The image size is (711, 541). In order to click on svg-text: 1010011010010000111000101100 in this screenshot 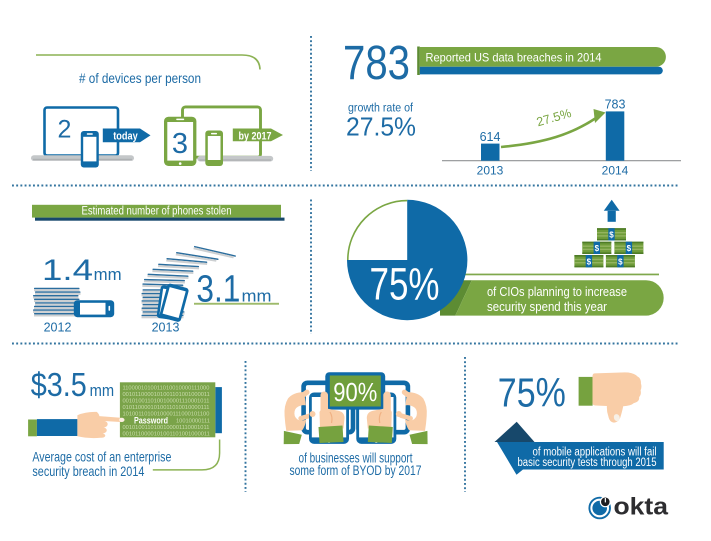, I will do `click(166, 415)`.